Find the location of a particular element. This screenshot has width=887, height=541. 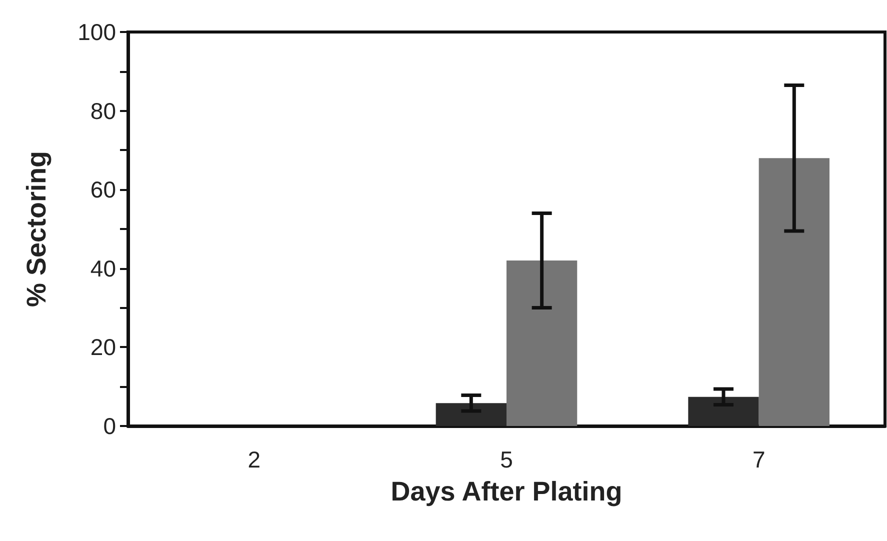

y-tick-label: 80 is located at coordinates (103, 111).